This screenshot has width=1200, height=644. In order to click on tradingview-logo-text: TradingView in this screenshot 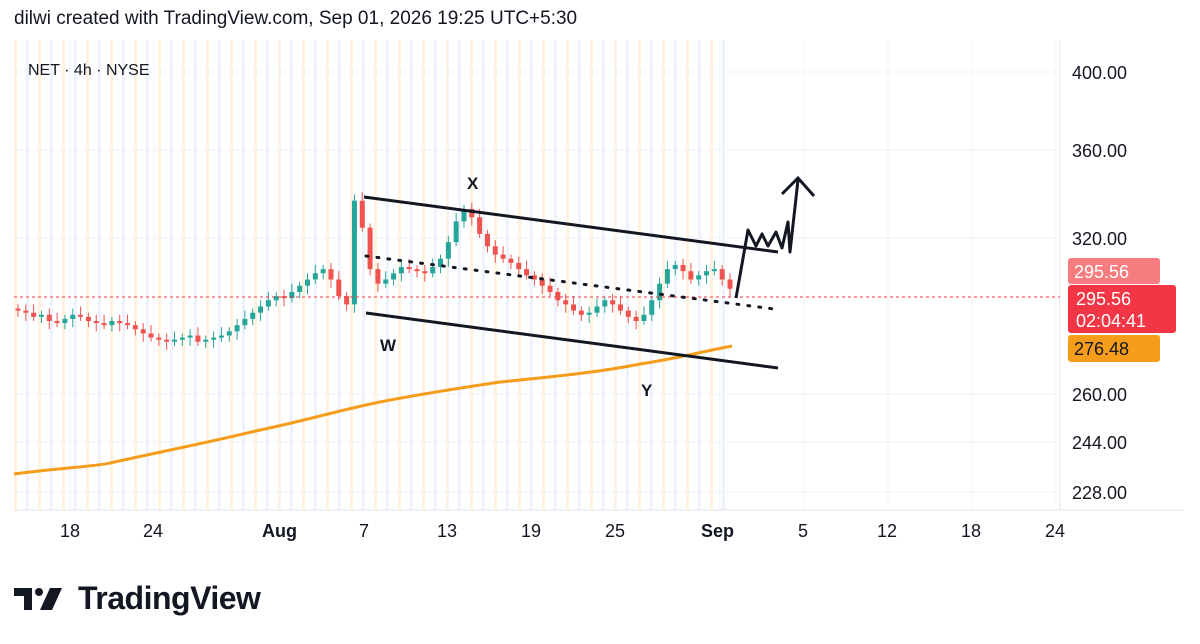, I will do `click(169, 598)`.